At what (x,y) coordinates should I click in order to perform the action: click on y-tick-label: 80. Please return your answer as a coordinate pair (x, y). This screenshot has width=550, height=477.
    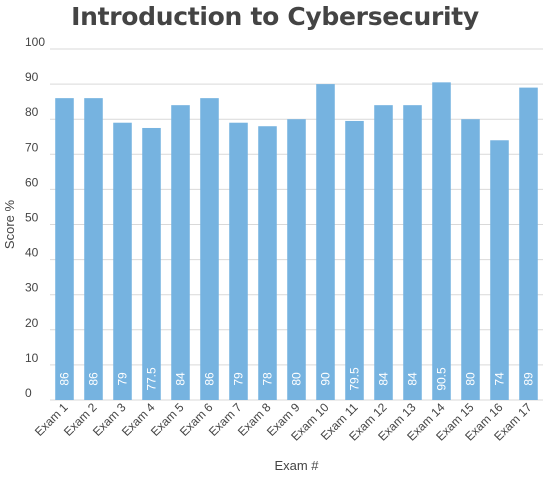
    Looking at the image, I should click on (32, 112).